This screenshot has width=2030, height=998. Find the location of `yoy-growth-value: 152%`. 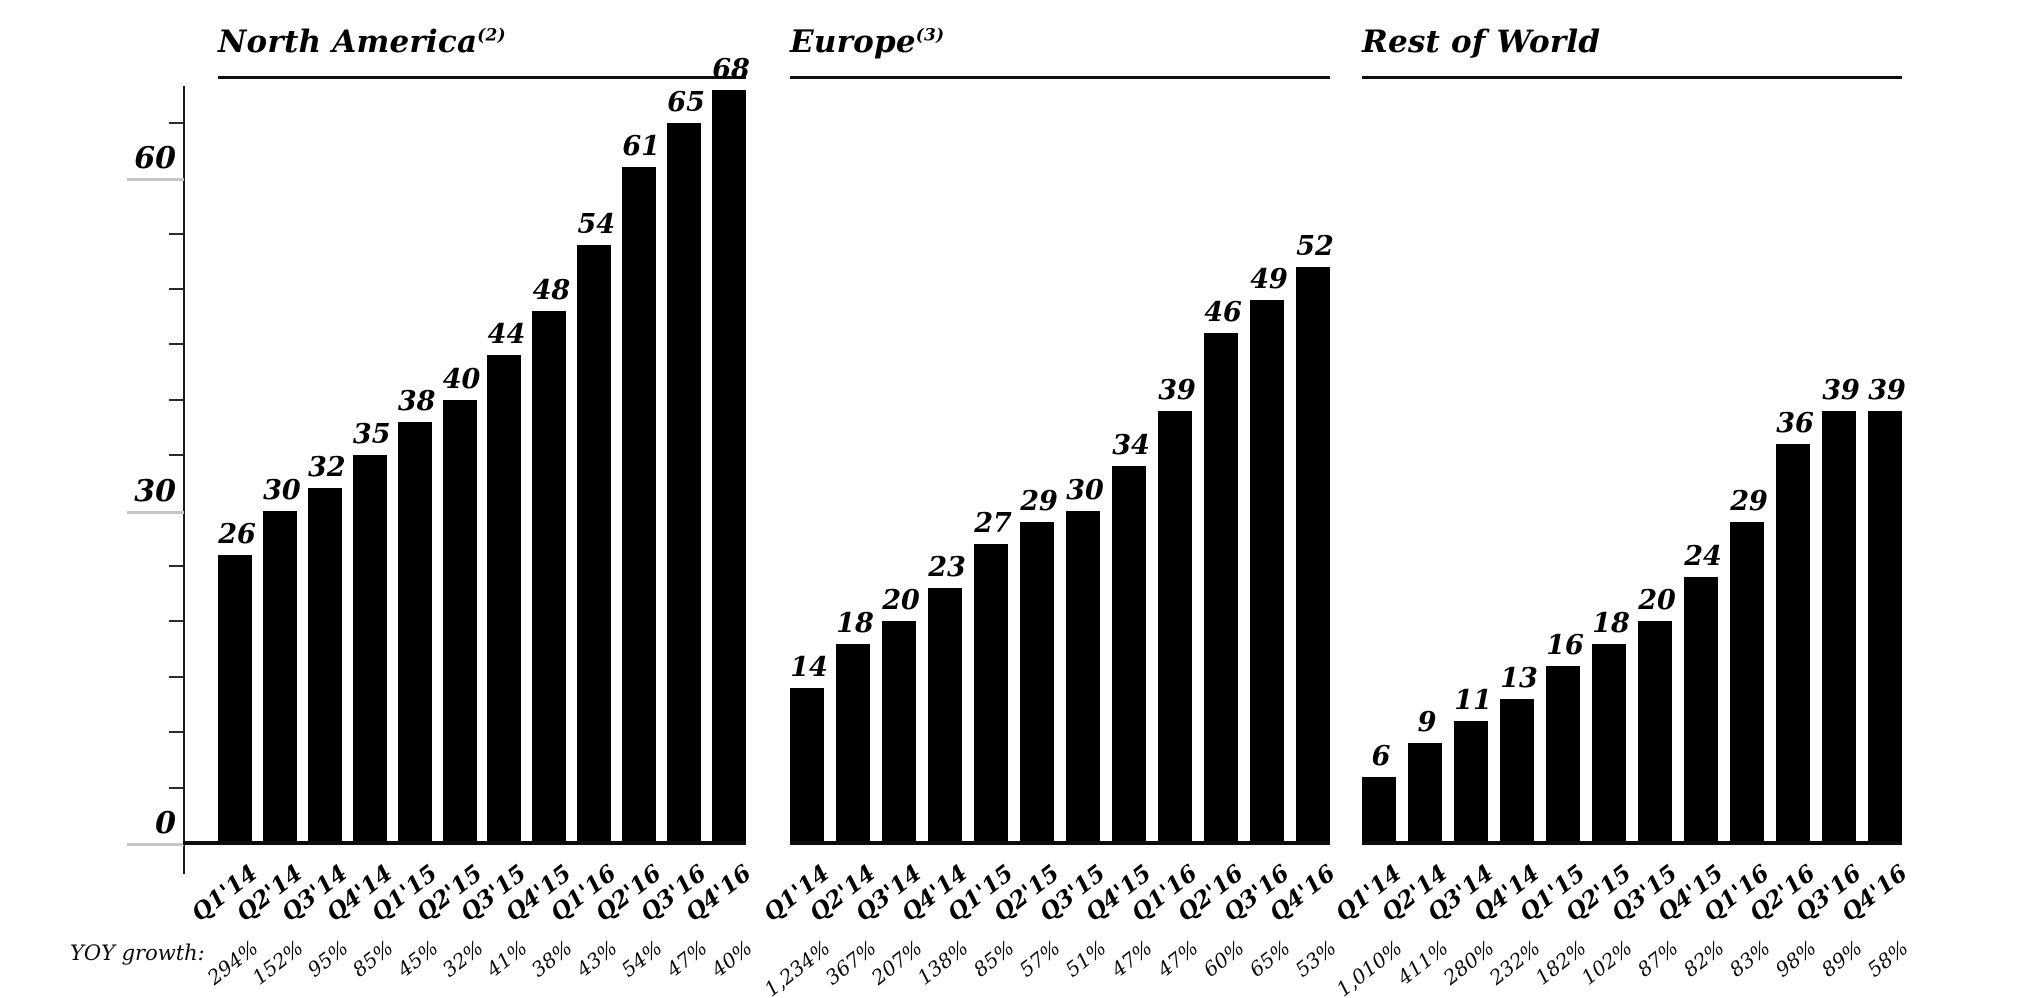

yoy-growth-value: 152% is located at coordinates (277, 962).